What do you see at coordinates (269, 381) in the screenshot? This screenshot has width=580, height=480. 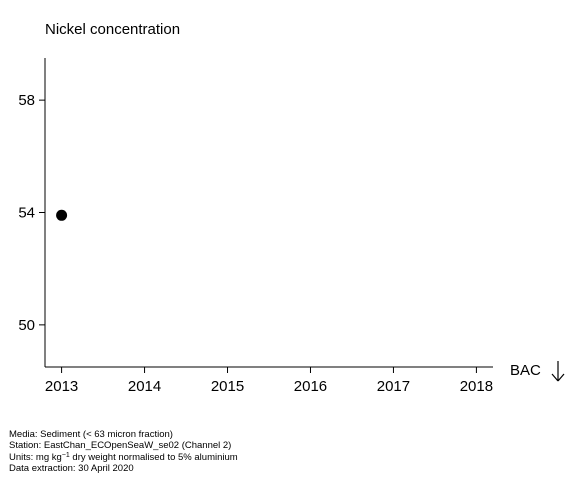 I see `x-axis-ticks: 2013 2014 2015 2016 2017 2018` at bounding box center [269, 381].